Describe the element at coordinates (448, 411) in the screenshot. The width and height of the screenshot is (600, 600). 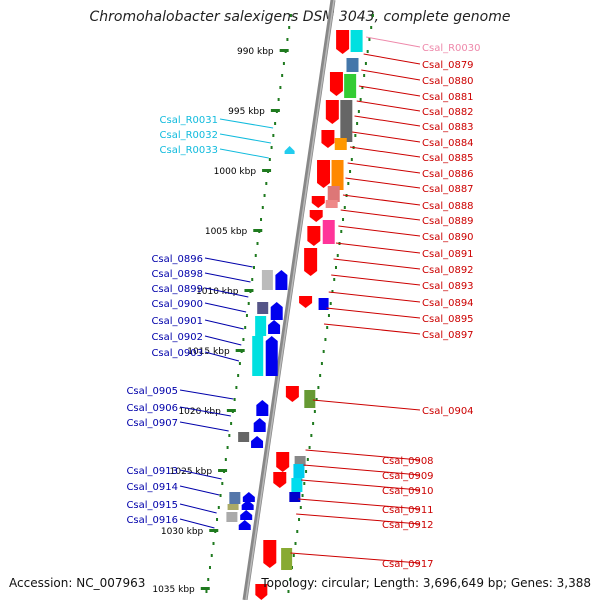
I see `gene-label: Csal_0904` at that location.